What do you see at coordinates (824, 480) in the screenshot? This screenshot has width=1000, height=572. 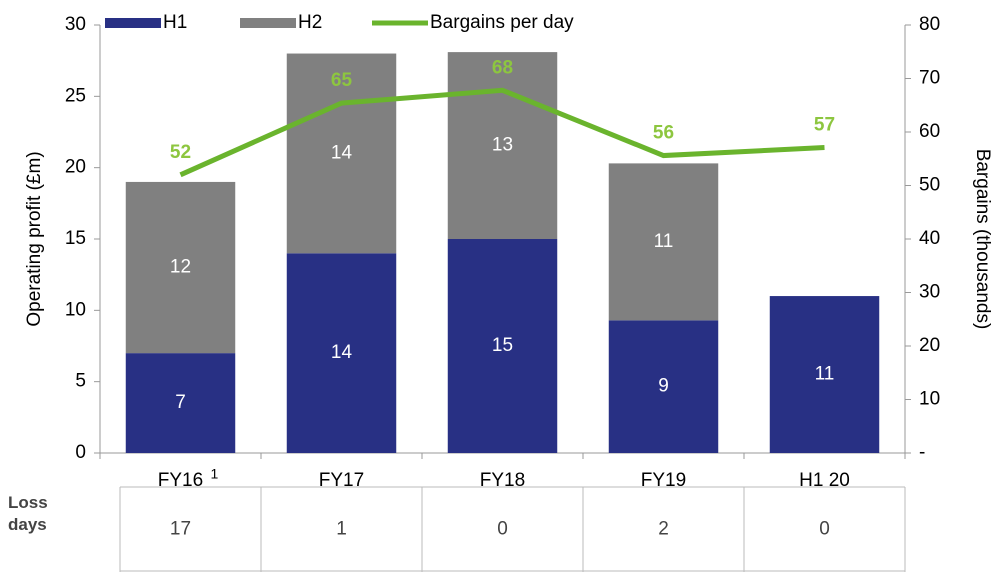 I see `x-tick-label: H1 20` at bounding box center [824, 480].